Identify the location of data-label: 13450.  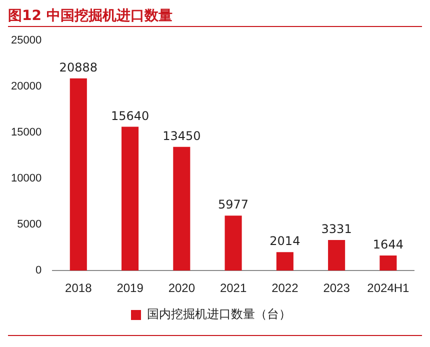
(181, 135).